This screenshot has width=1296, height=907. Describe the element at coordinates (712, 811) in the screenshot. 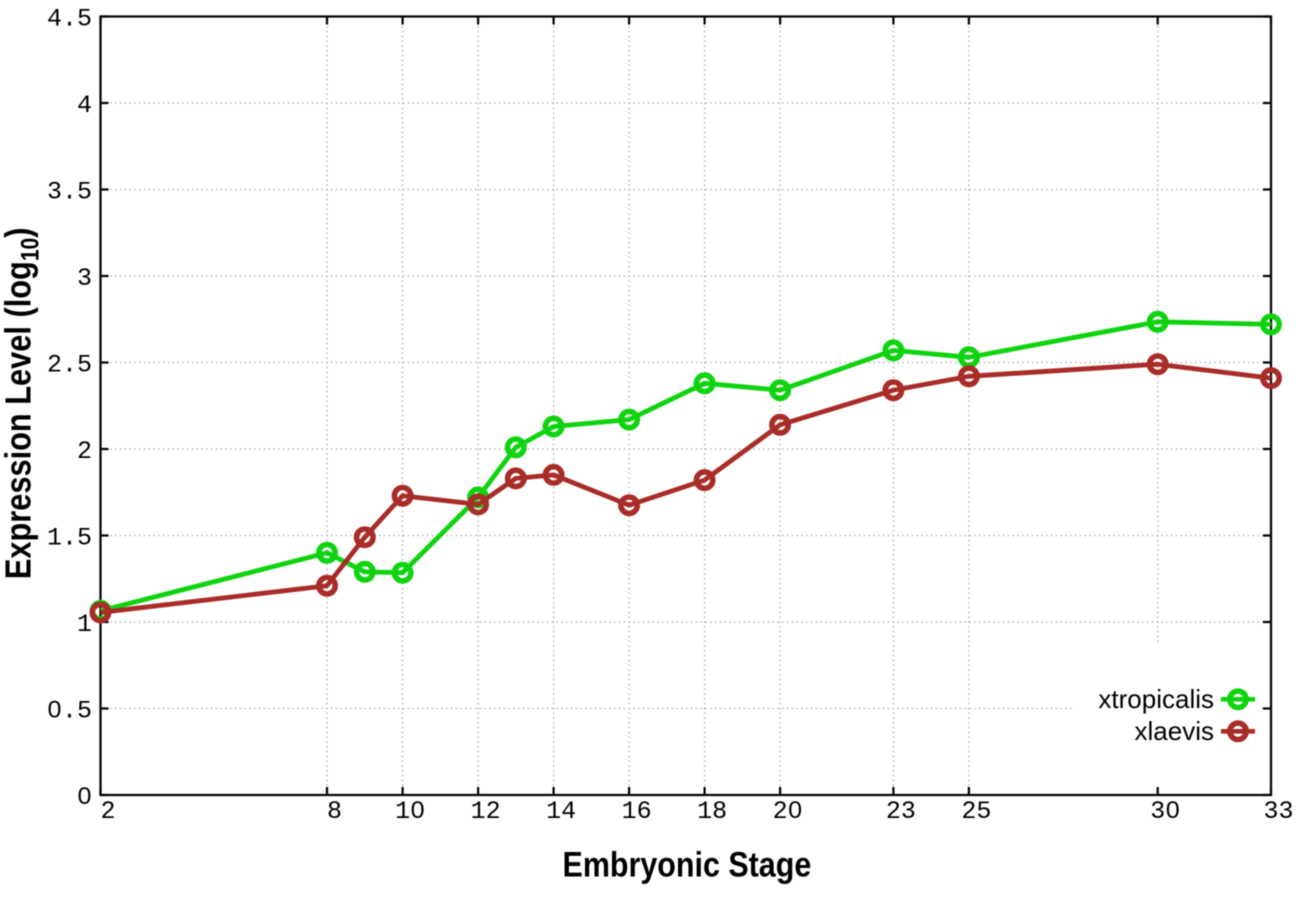

I see `svg-text: 18` at that location.